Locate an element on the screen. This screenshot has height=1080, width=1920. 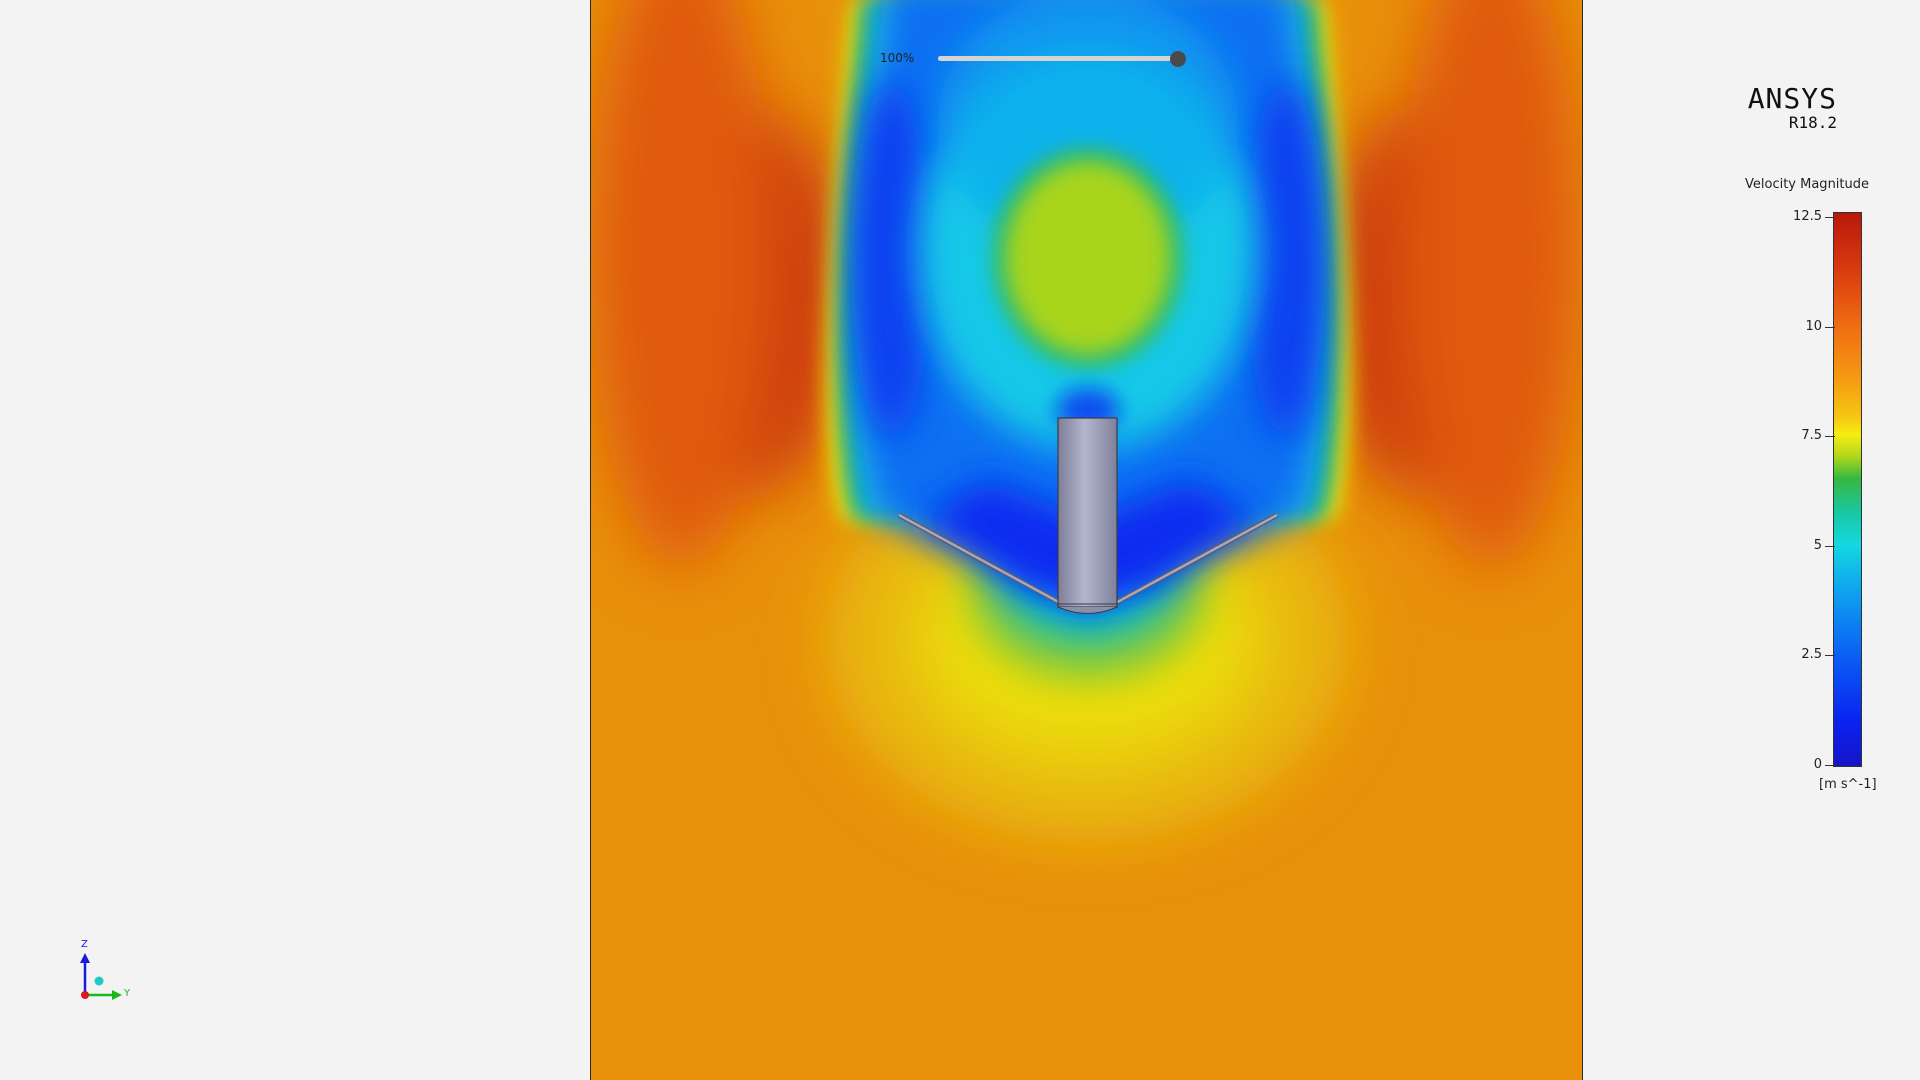
legend-tick-label: 10 is located at coordinates (1813, 326).